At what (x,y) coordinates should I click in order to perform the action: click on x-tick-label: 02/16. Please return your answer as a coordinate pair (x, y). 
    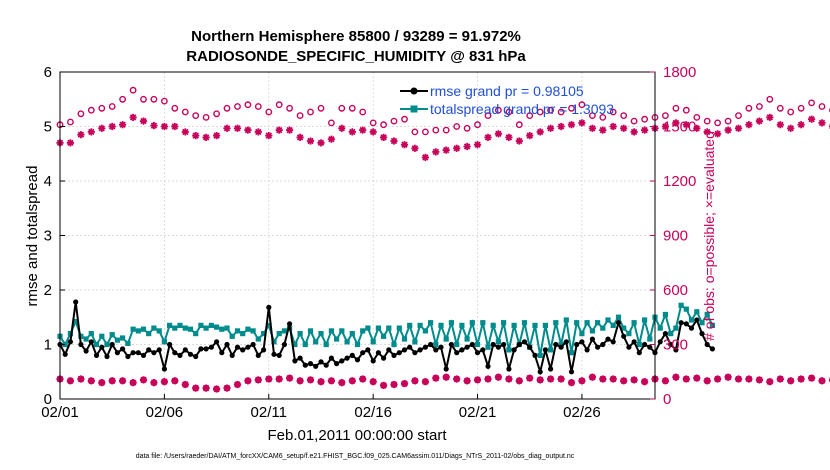
    Looking at the image, I should click on (373, 412).